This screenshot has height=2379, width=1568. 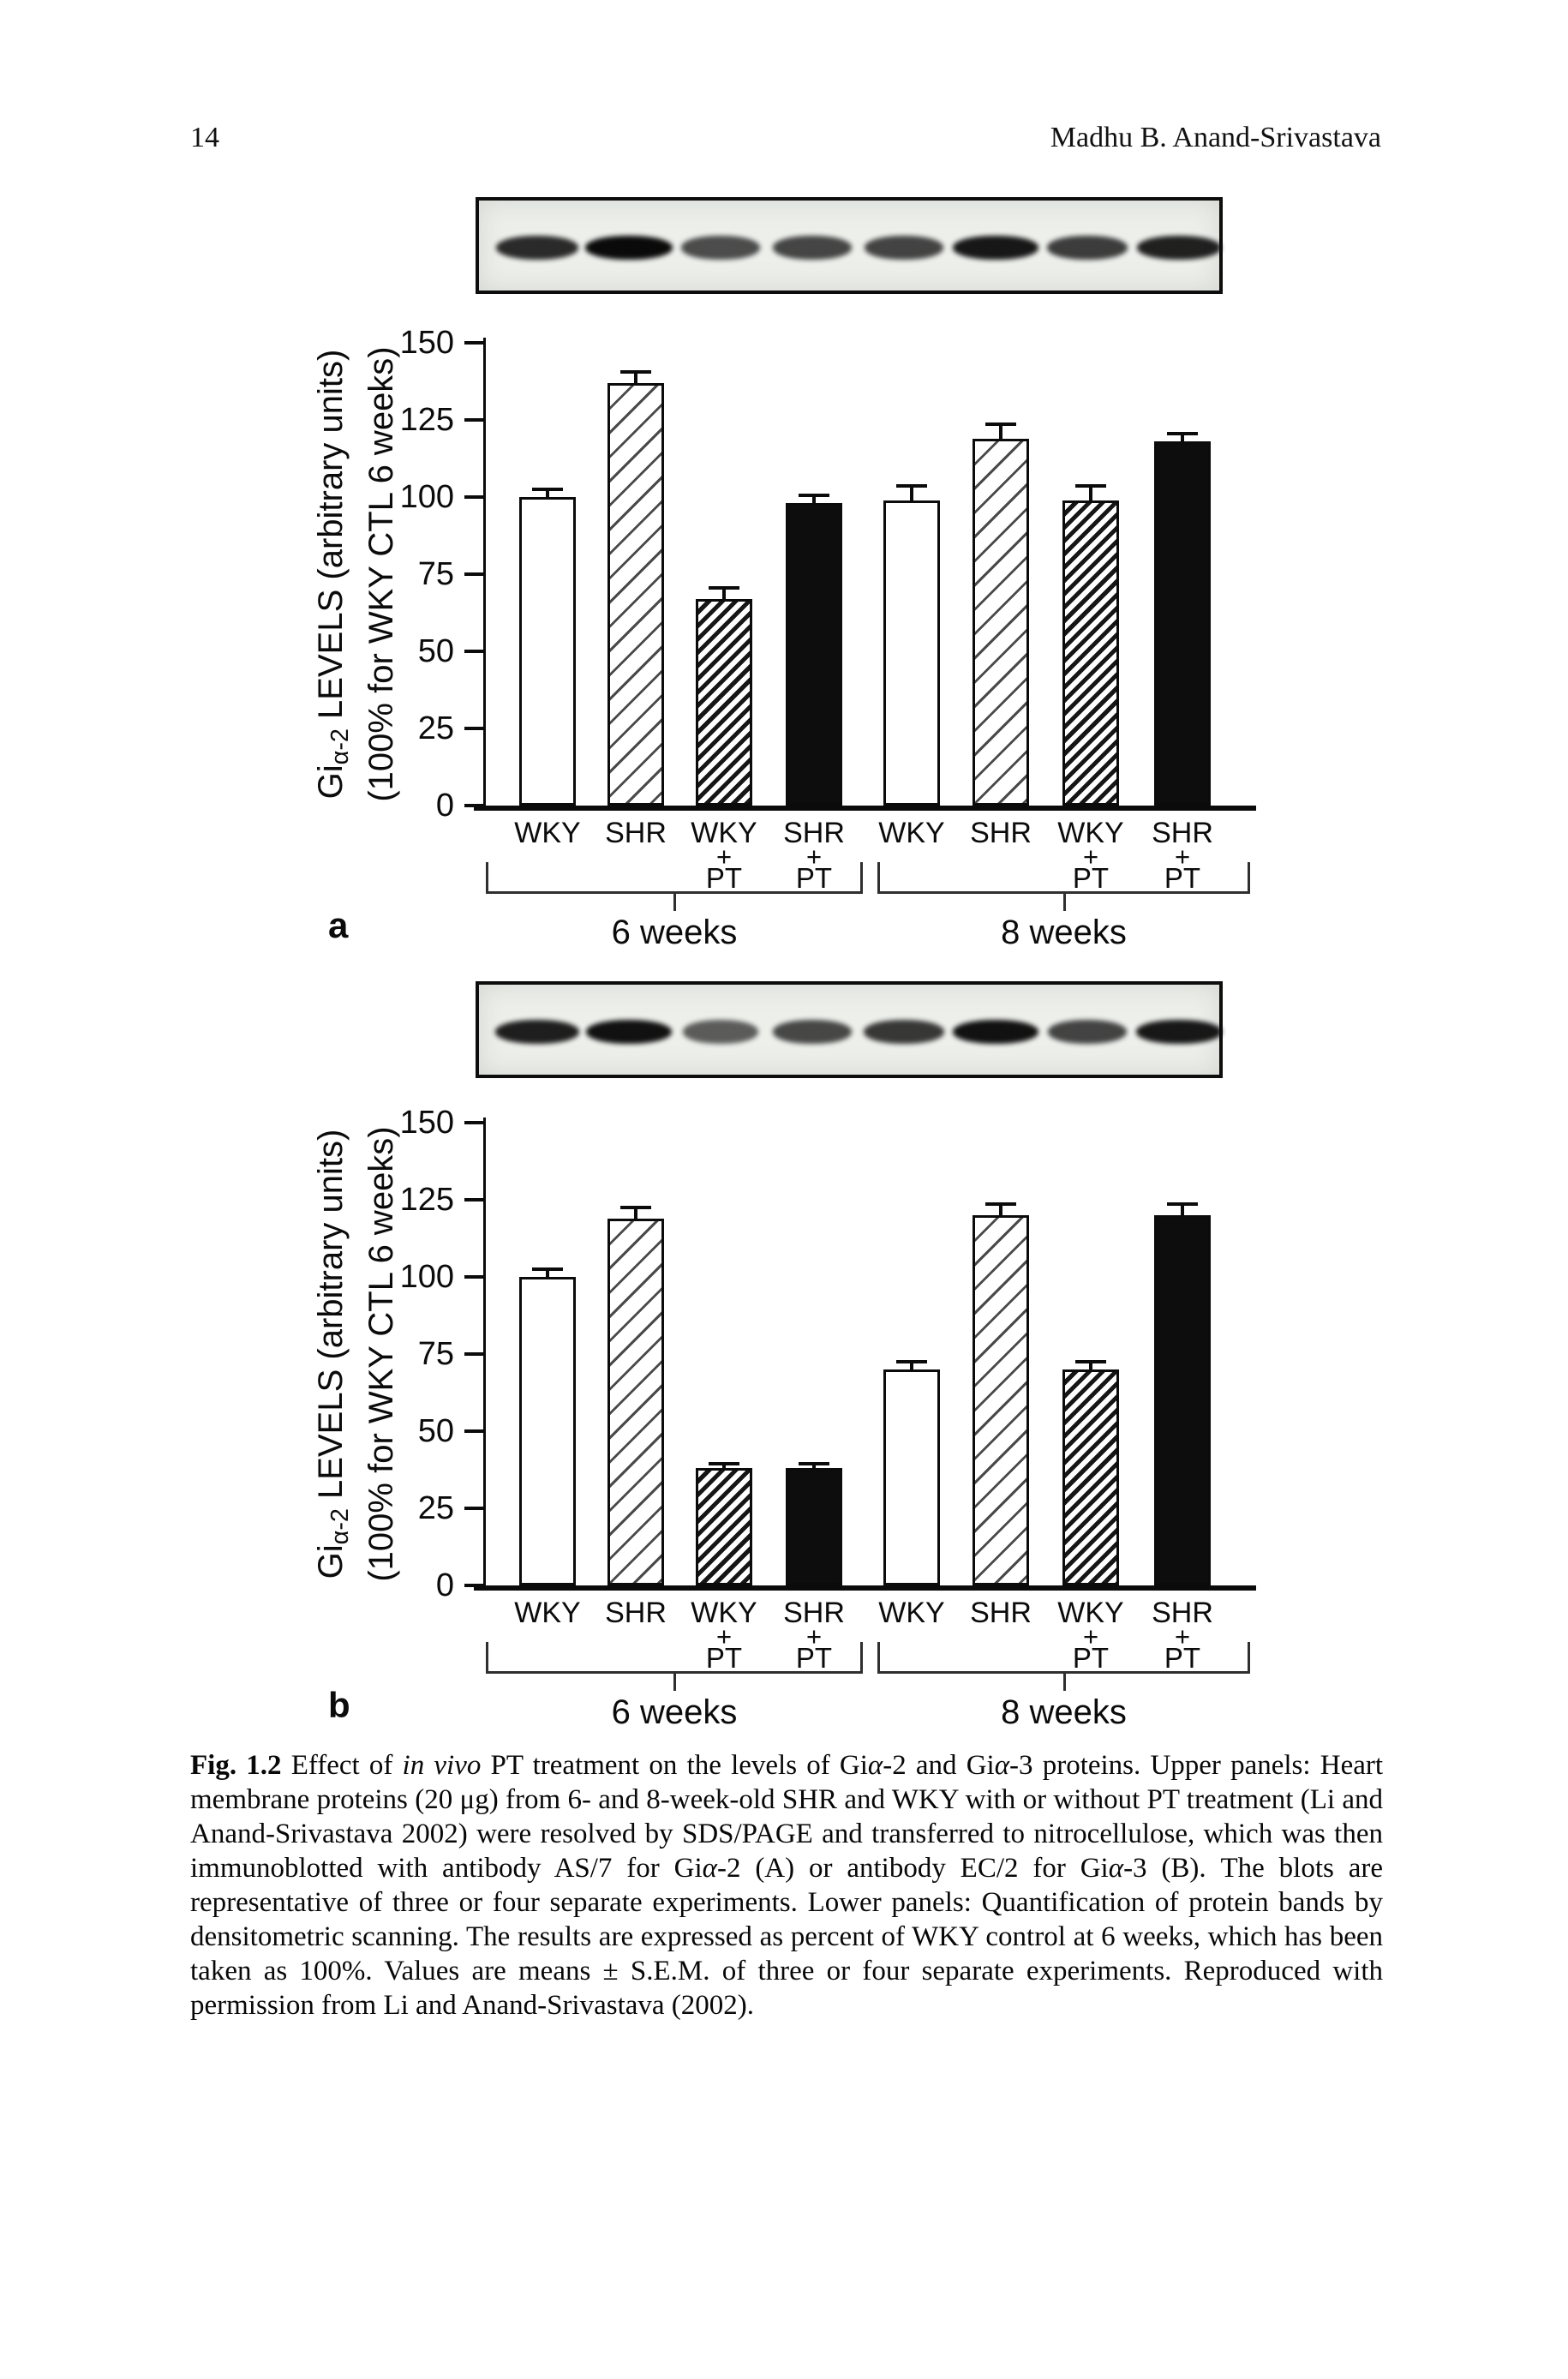 What do you see at coordinates (484, 1351) in the screenshot?
I see `y-axis` at bounding box center [484, 1351].